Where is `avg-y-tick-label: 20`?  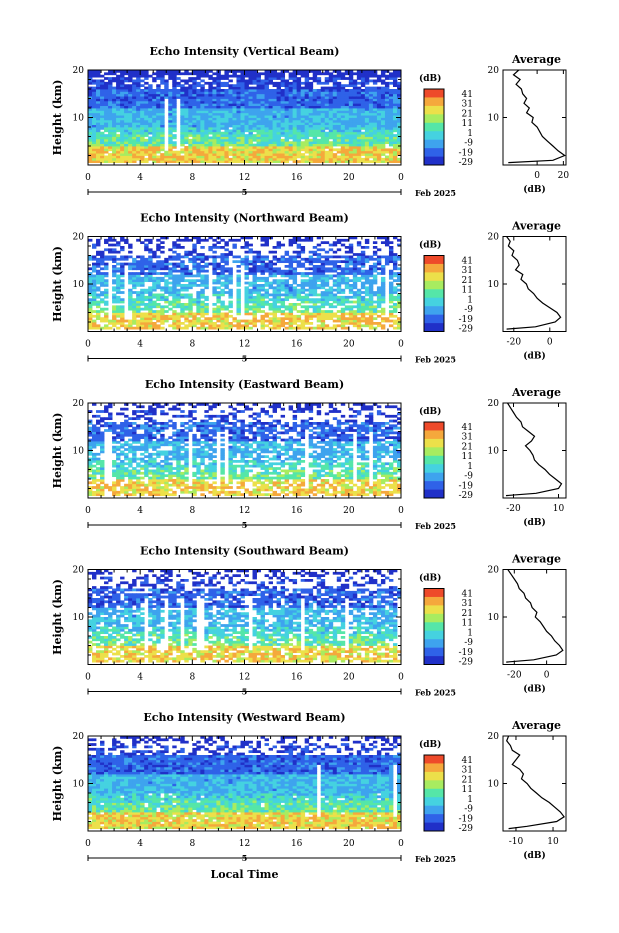
avg-y-tick-label: 20 is located at coordinates (494, 71).